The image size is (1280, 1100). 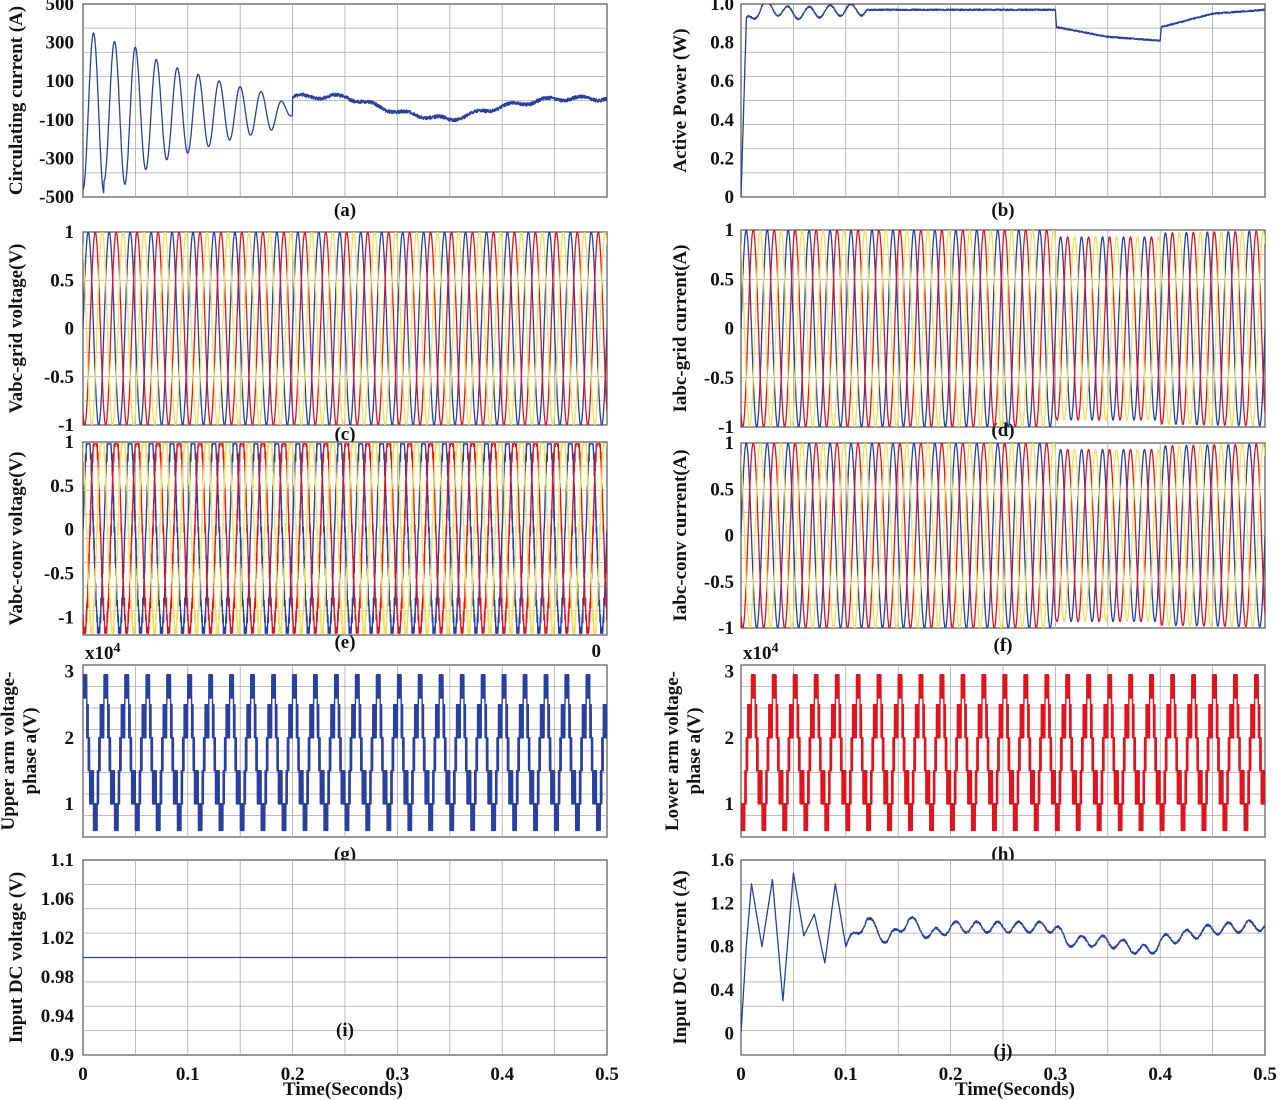 What do you see at coordinates (680, 535) in the screenshot?
I see `y-axis-label: Iabc-conv current(A)` at bounding box center [680, 535].